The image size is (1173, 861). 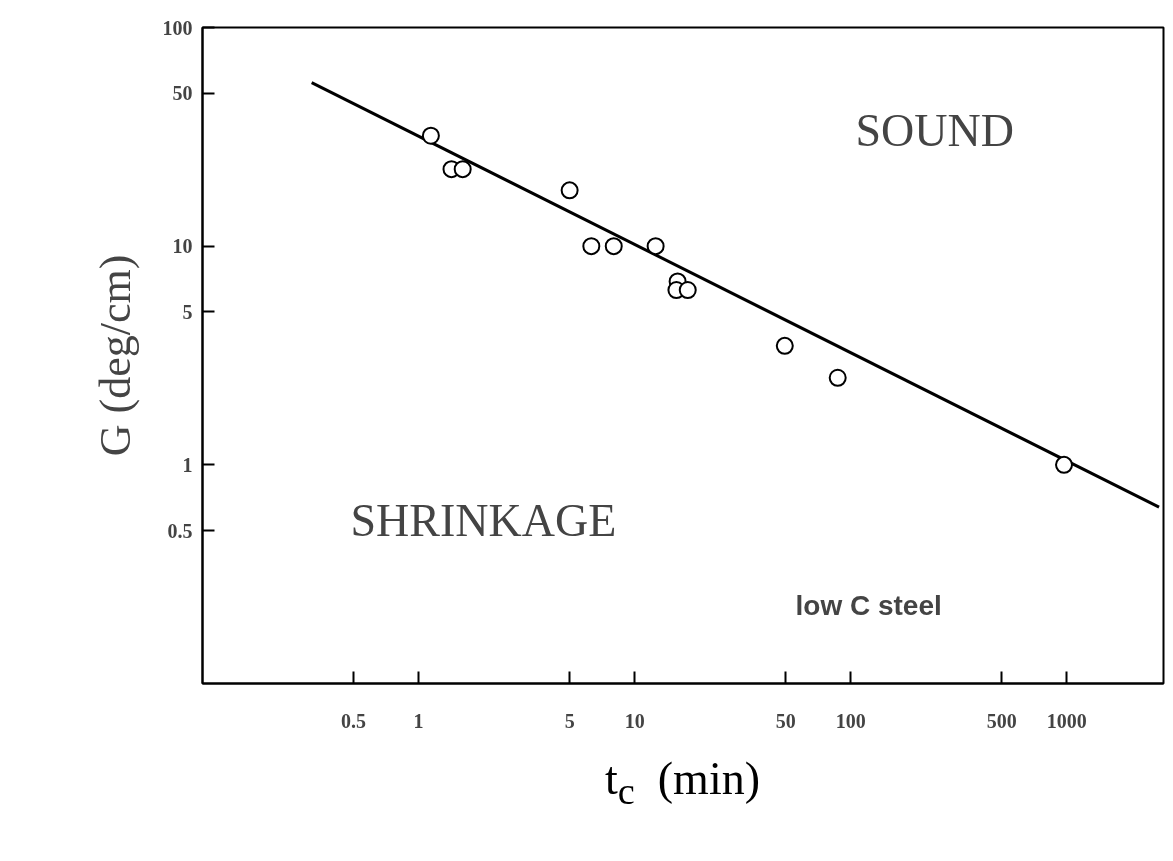 What do you see at coordinates (634, 720) in the screenshot?
I see `x-tick-label: 10` at bounding box center [634, 720].